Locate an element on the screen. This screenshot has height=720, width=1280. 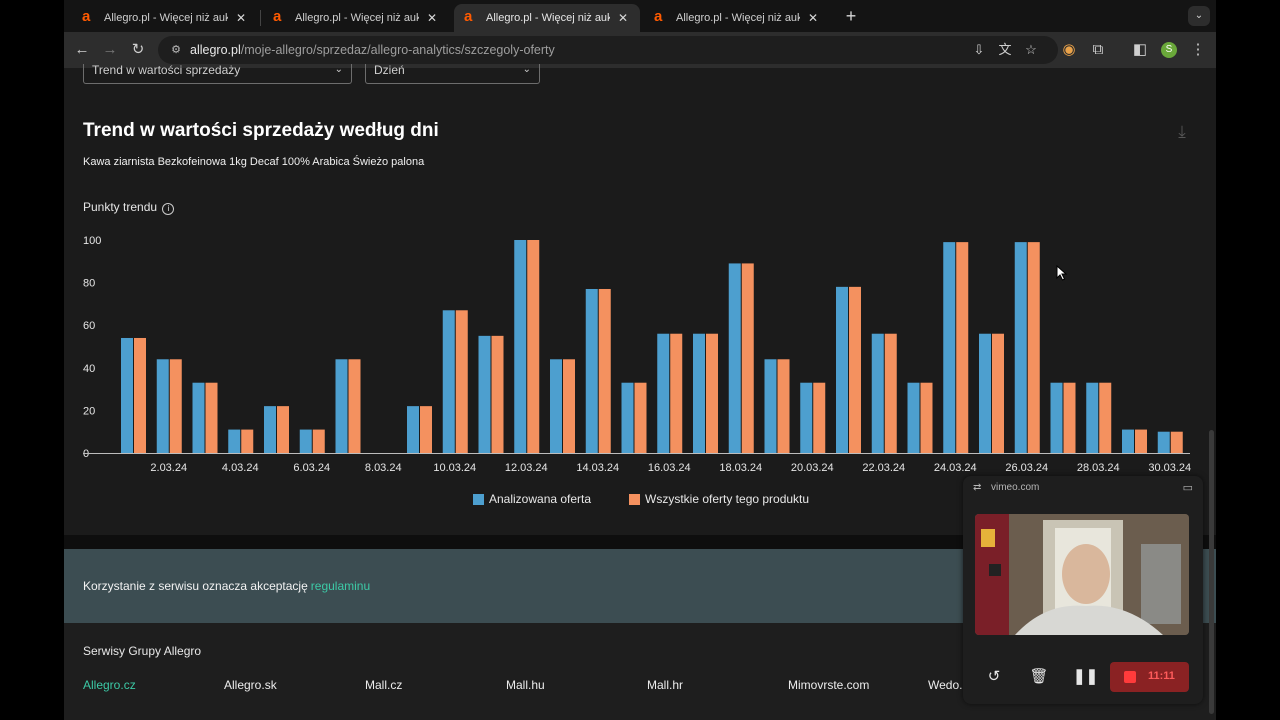
legend-item-offer: Analizowana oferta is located at coordinates (532, 499).